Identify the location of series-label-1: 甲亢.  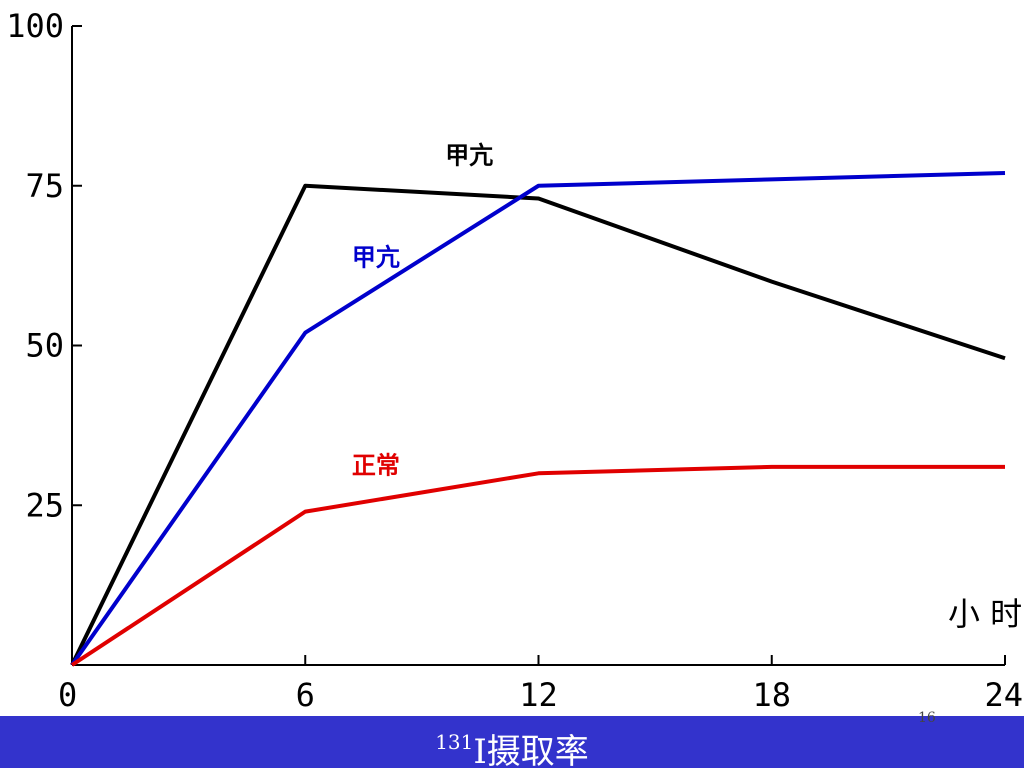
(469, 154).